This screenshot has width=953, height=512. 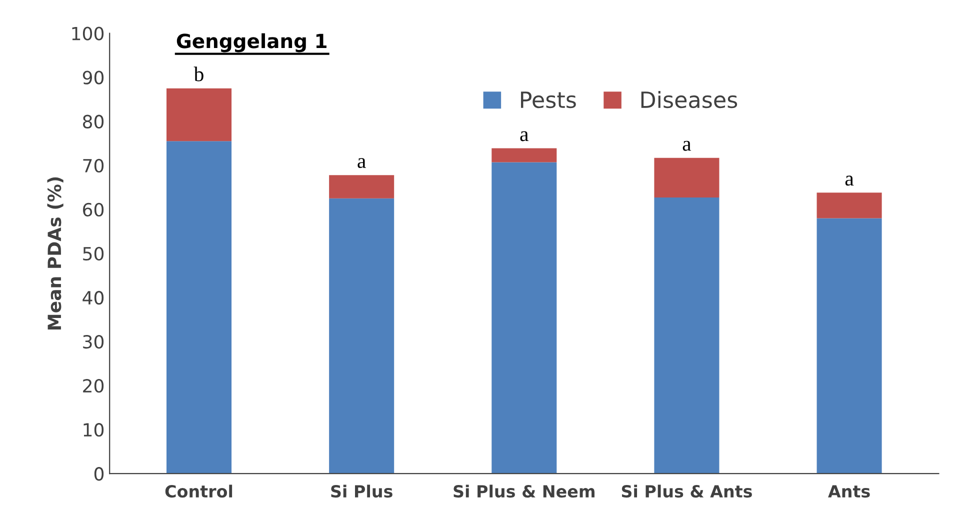 What do you see at coordinates (99, 474) in the screenshot?
I see `y-tick-label: 0` at bounding box center [99, 474].